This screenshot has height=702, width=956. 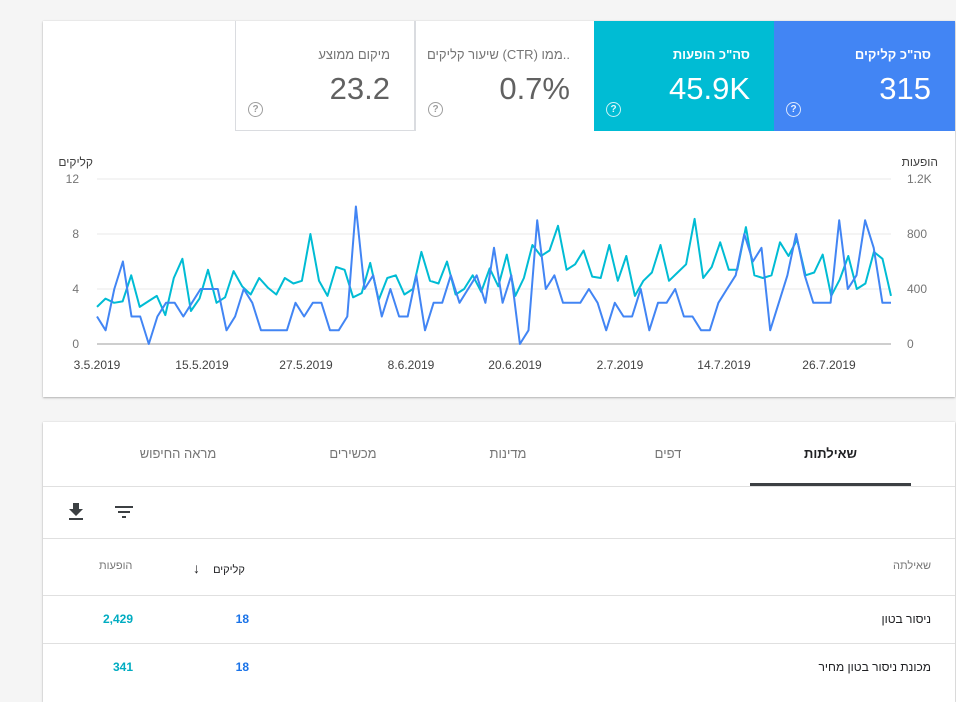 What do you see at coordinates (196, 568) in the screenshot?
I see `sort-arrow-icon: ↓` at bounding box center [196, 568].